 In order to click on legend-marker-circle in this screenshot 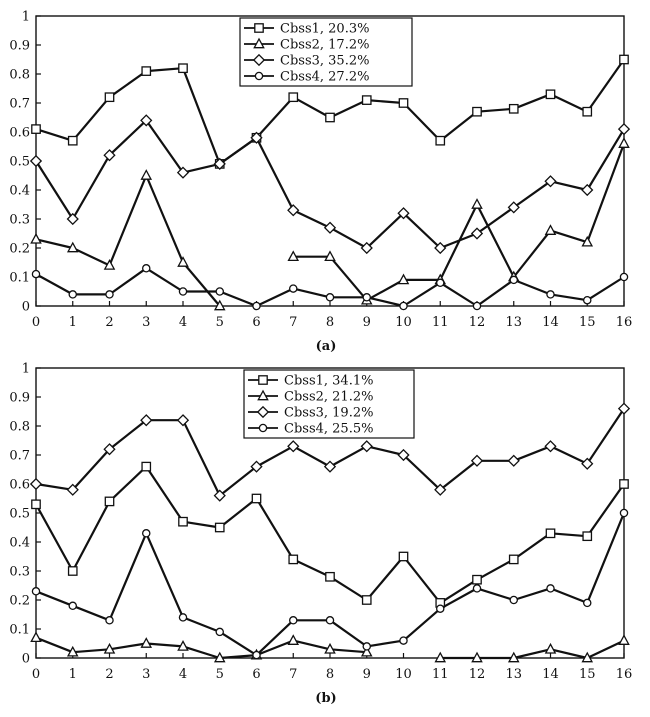, I will do `click(263, 428)`.